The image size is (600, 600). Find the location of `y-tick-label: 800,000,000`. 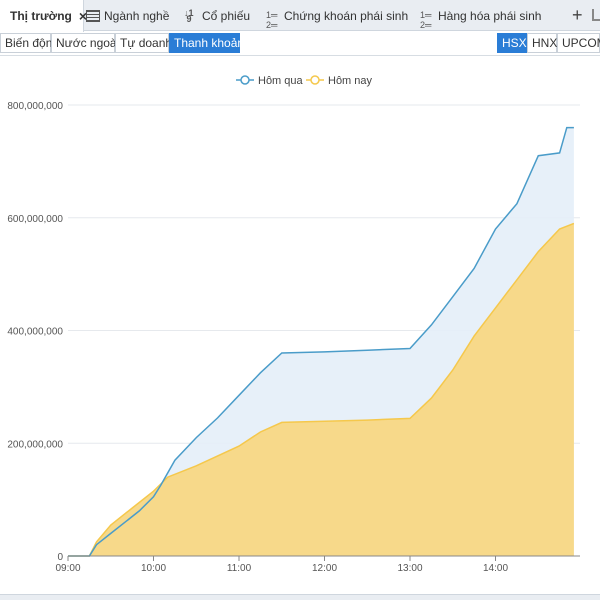

y-tick-label: 800,000,000 is located at coordinates (35, 106).